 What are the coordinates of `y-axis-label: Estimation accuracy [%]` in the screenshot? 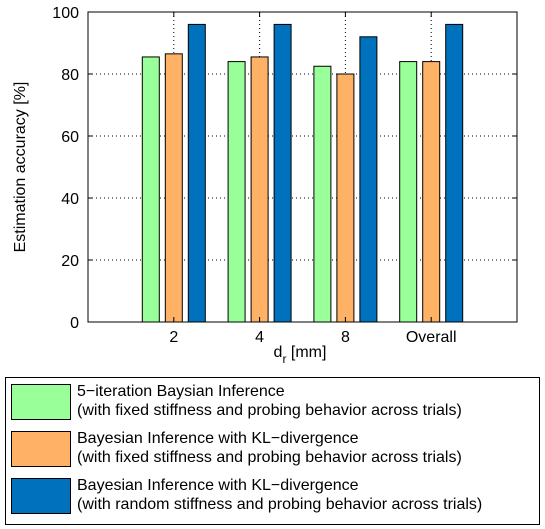 It's located at (20, 167).